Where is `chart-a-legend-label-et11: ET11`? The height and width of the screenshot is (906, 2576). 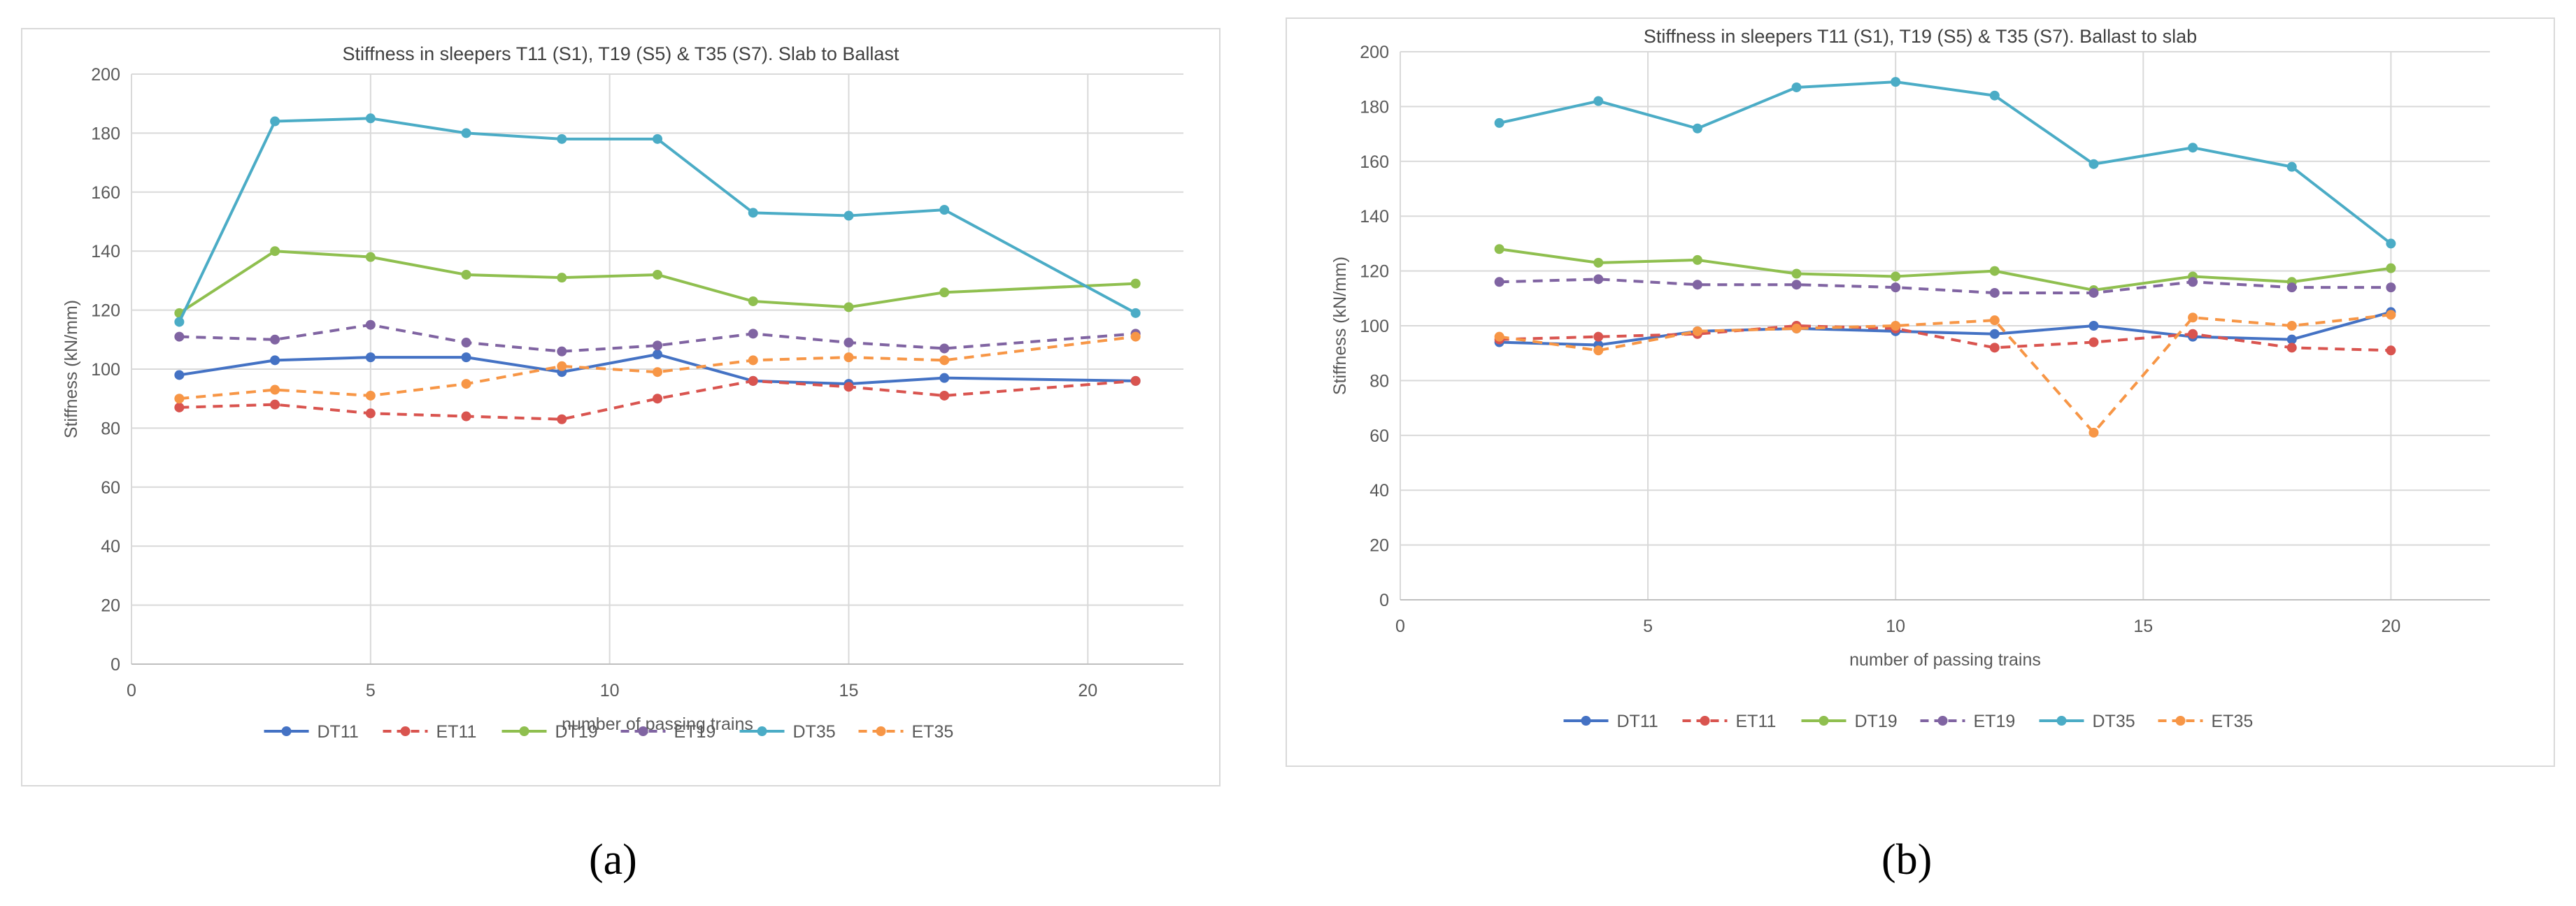
chart-a-legend-label-et11: ET11 is located at coordinates (456, 732).